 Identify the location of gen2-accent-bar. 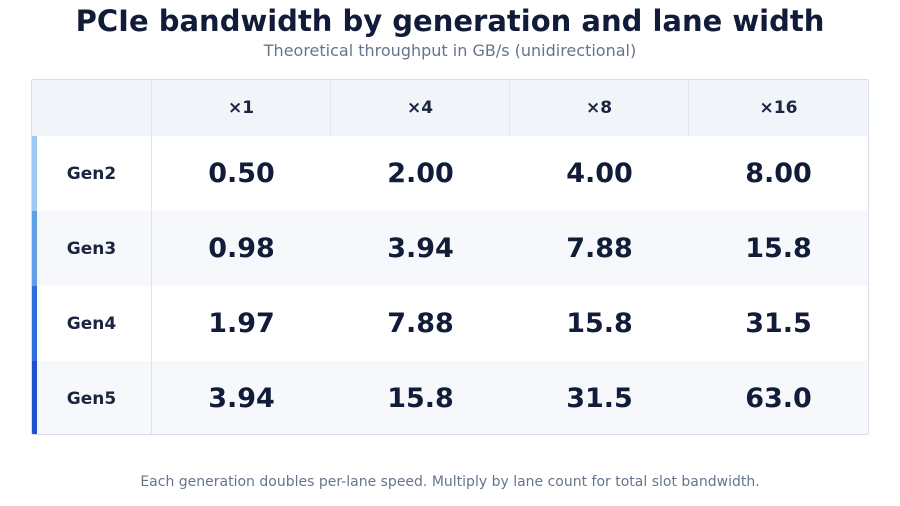
(34, 173).